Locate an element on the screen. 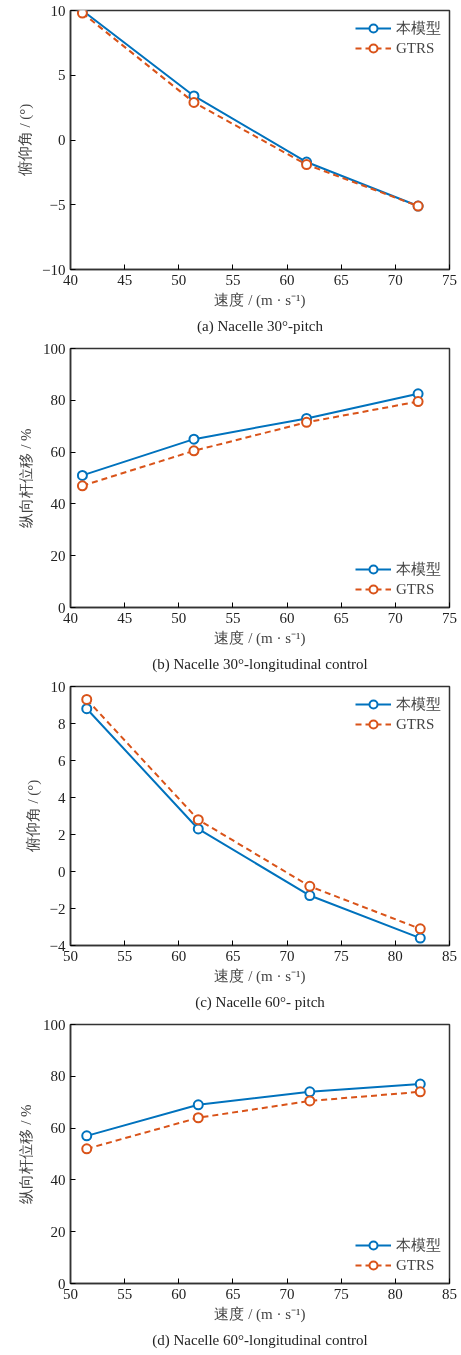 This screenshot has width=461, height=1355. text: (b) Nacelle 30°-longitudinal control is located at coordinates (260, 664).